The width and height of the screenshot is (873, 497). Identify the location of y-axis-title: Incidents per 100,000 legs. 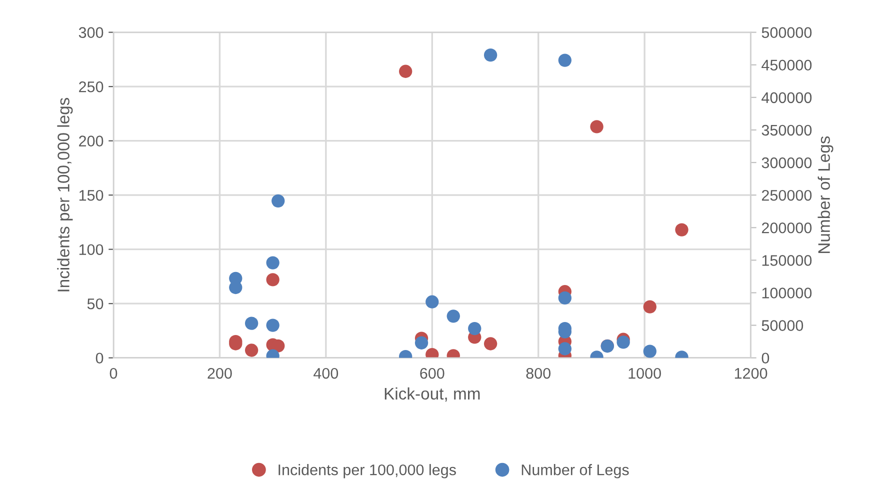
(65, 195).